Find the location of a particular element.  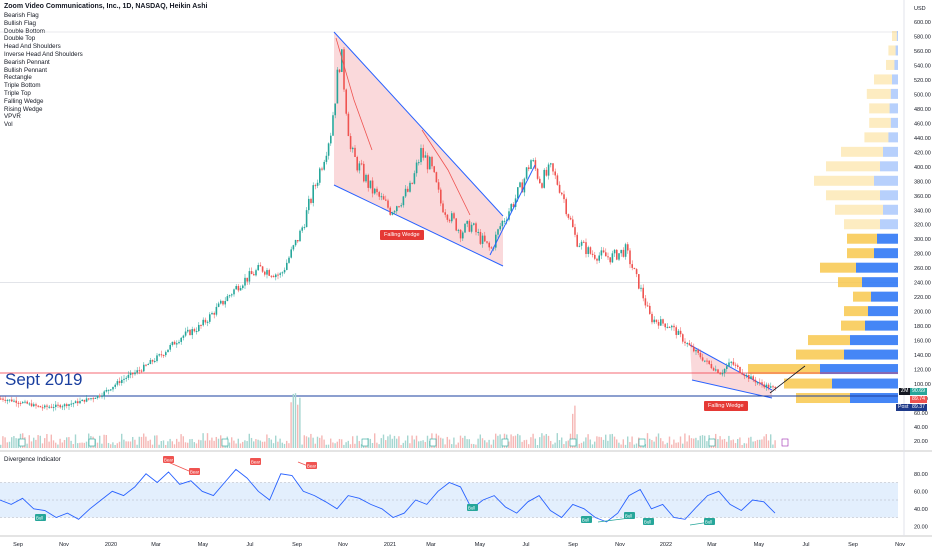

study-item: Rising Wedge is located at coordinates (23, 109).